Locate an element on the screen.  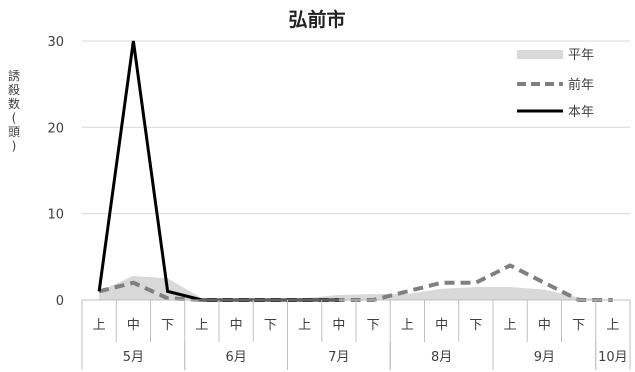
area-normal-year is located at coordinates (356, 287).